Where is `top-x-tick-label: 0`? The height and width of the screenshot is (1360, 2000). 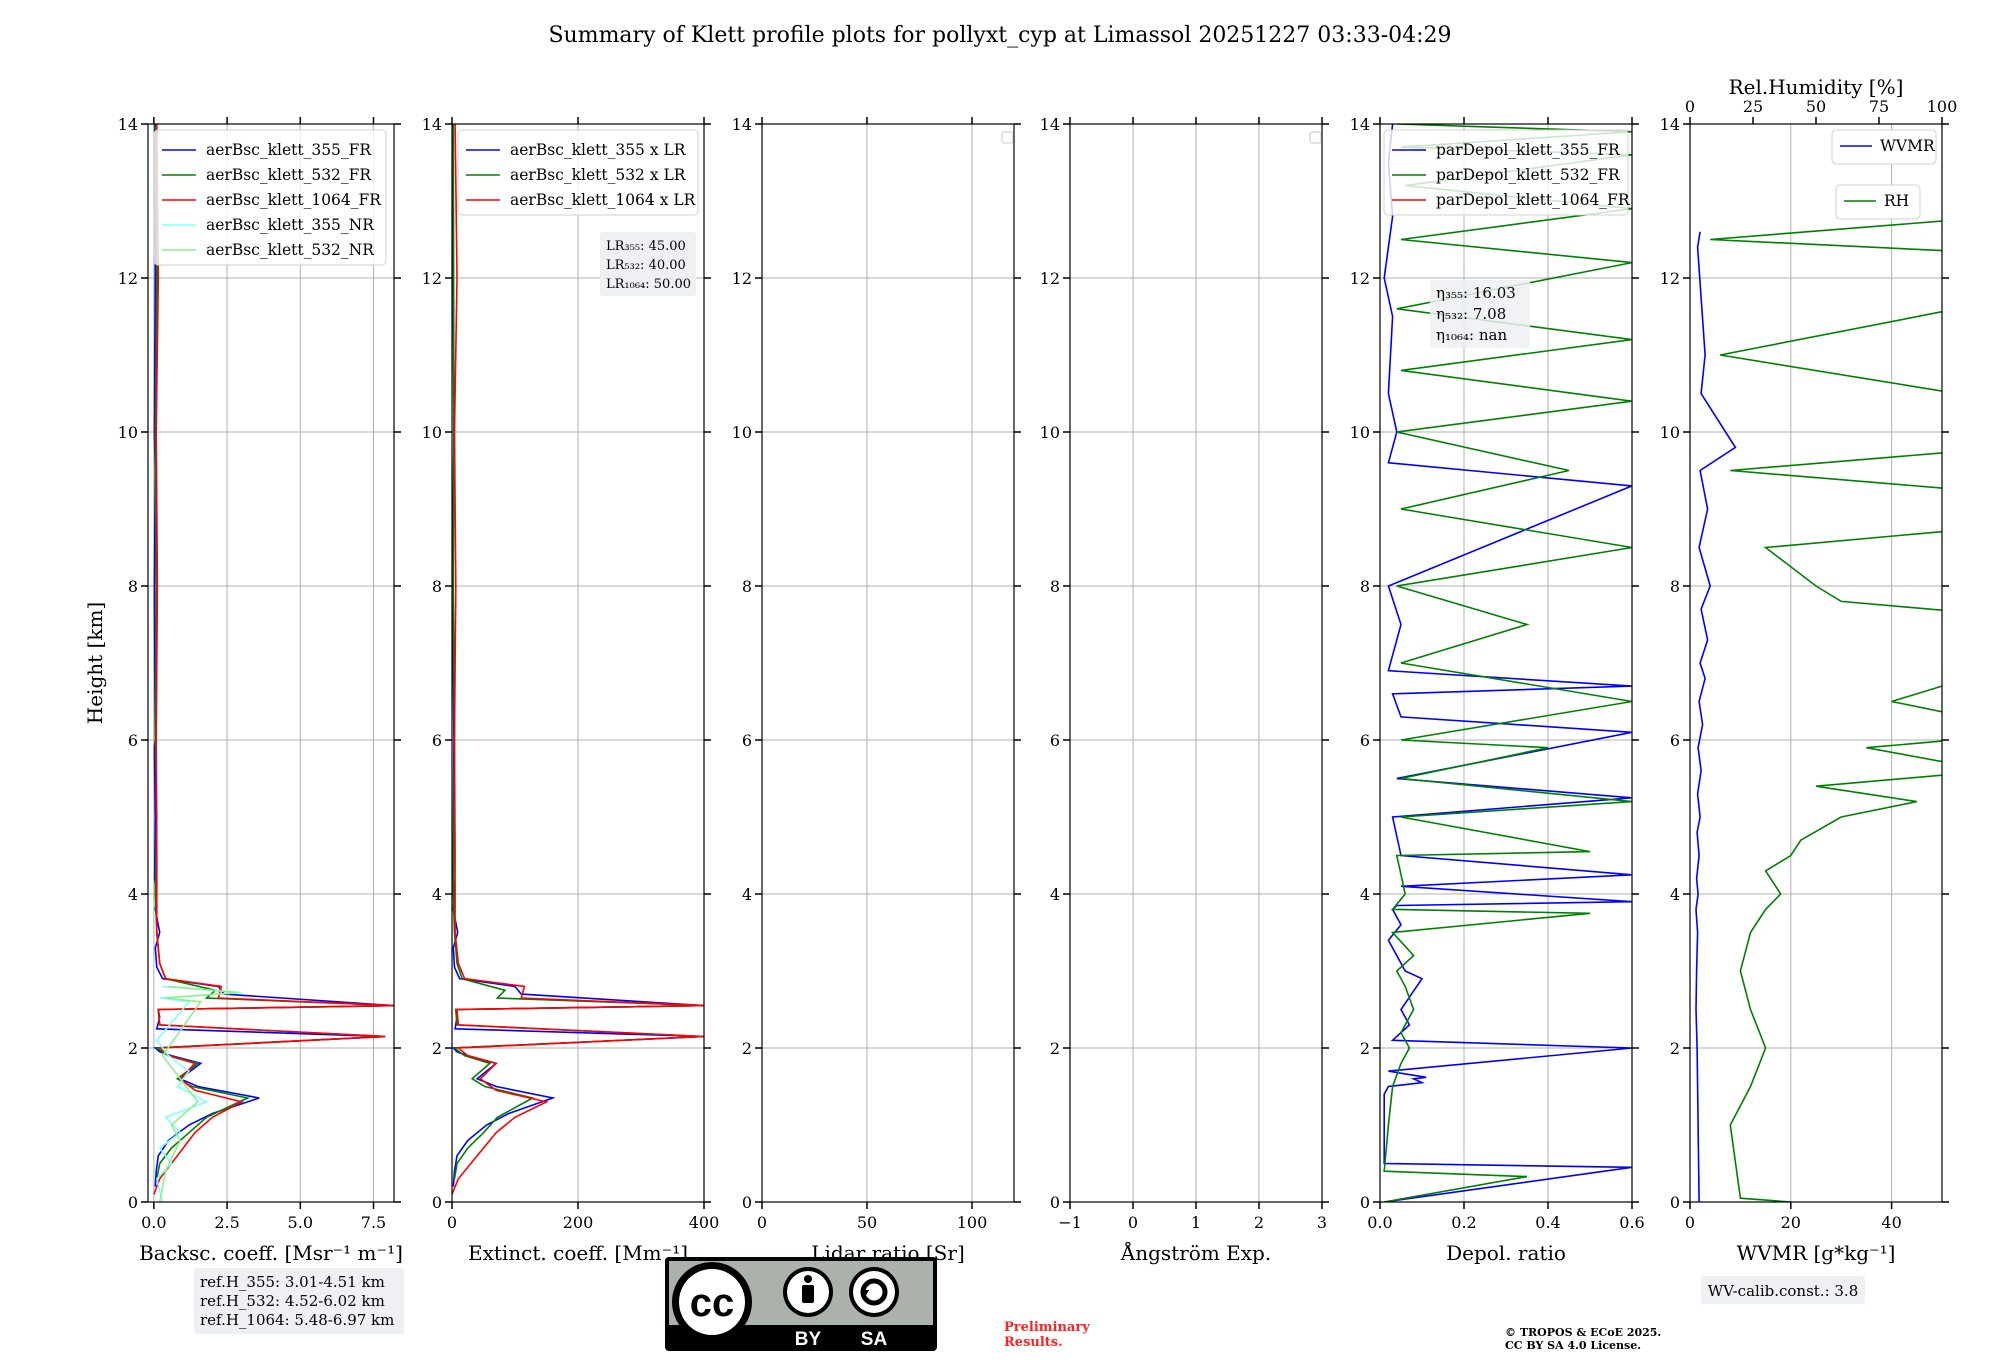 top-x-tick-label: 0 is located at coordinates (1690, 106).